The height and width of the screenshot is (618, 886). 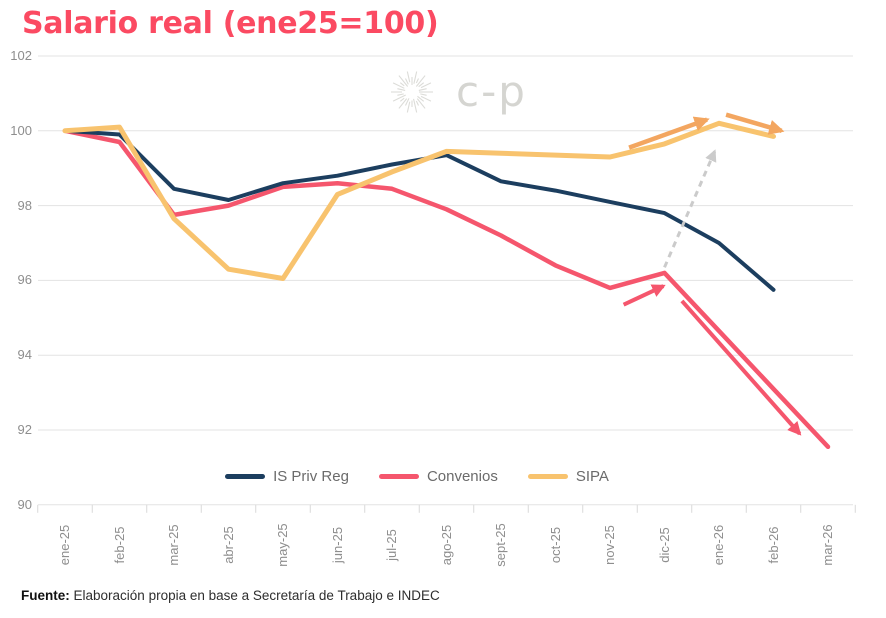 I want to click on sunburst-icon, so click(x=412, y=92).